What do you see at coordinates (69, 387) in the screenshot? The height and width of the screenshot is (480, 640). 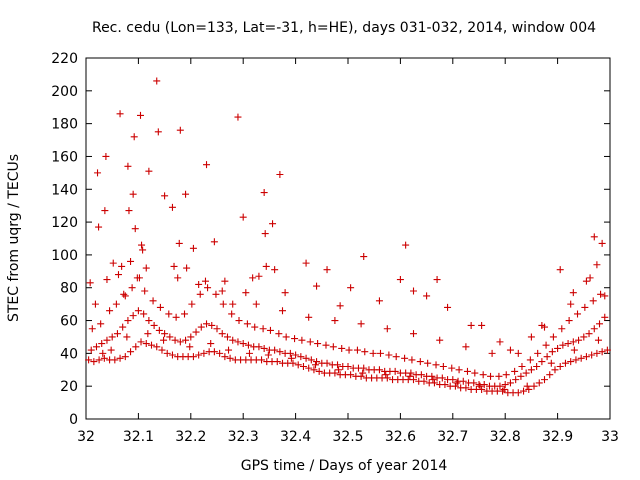 I see `y-tick-label: 20` at bounding box center [69, 387].